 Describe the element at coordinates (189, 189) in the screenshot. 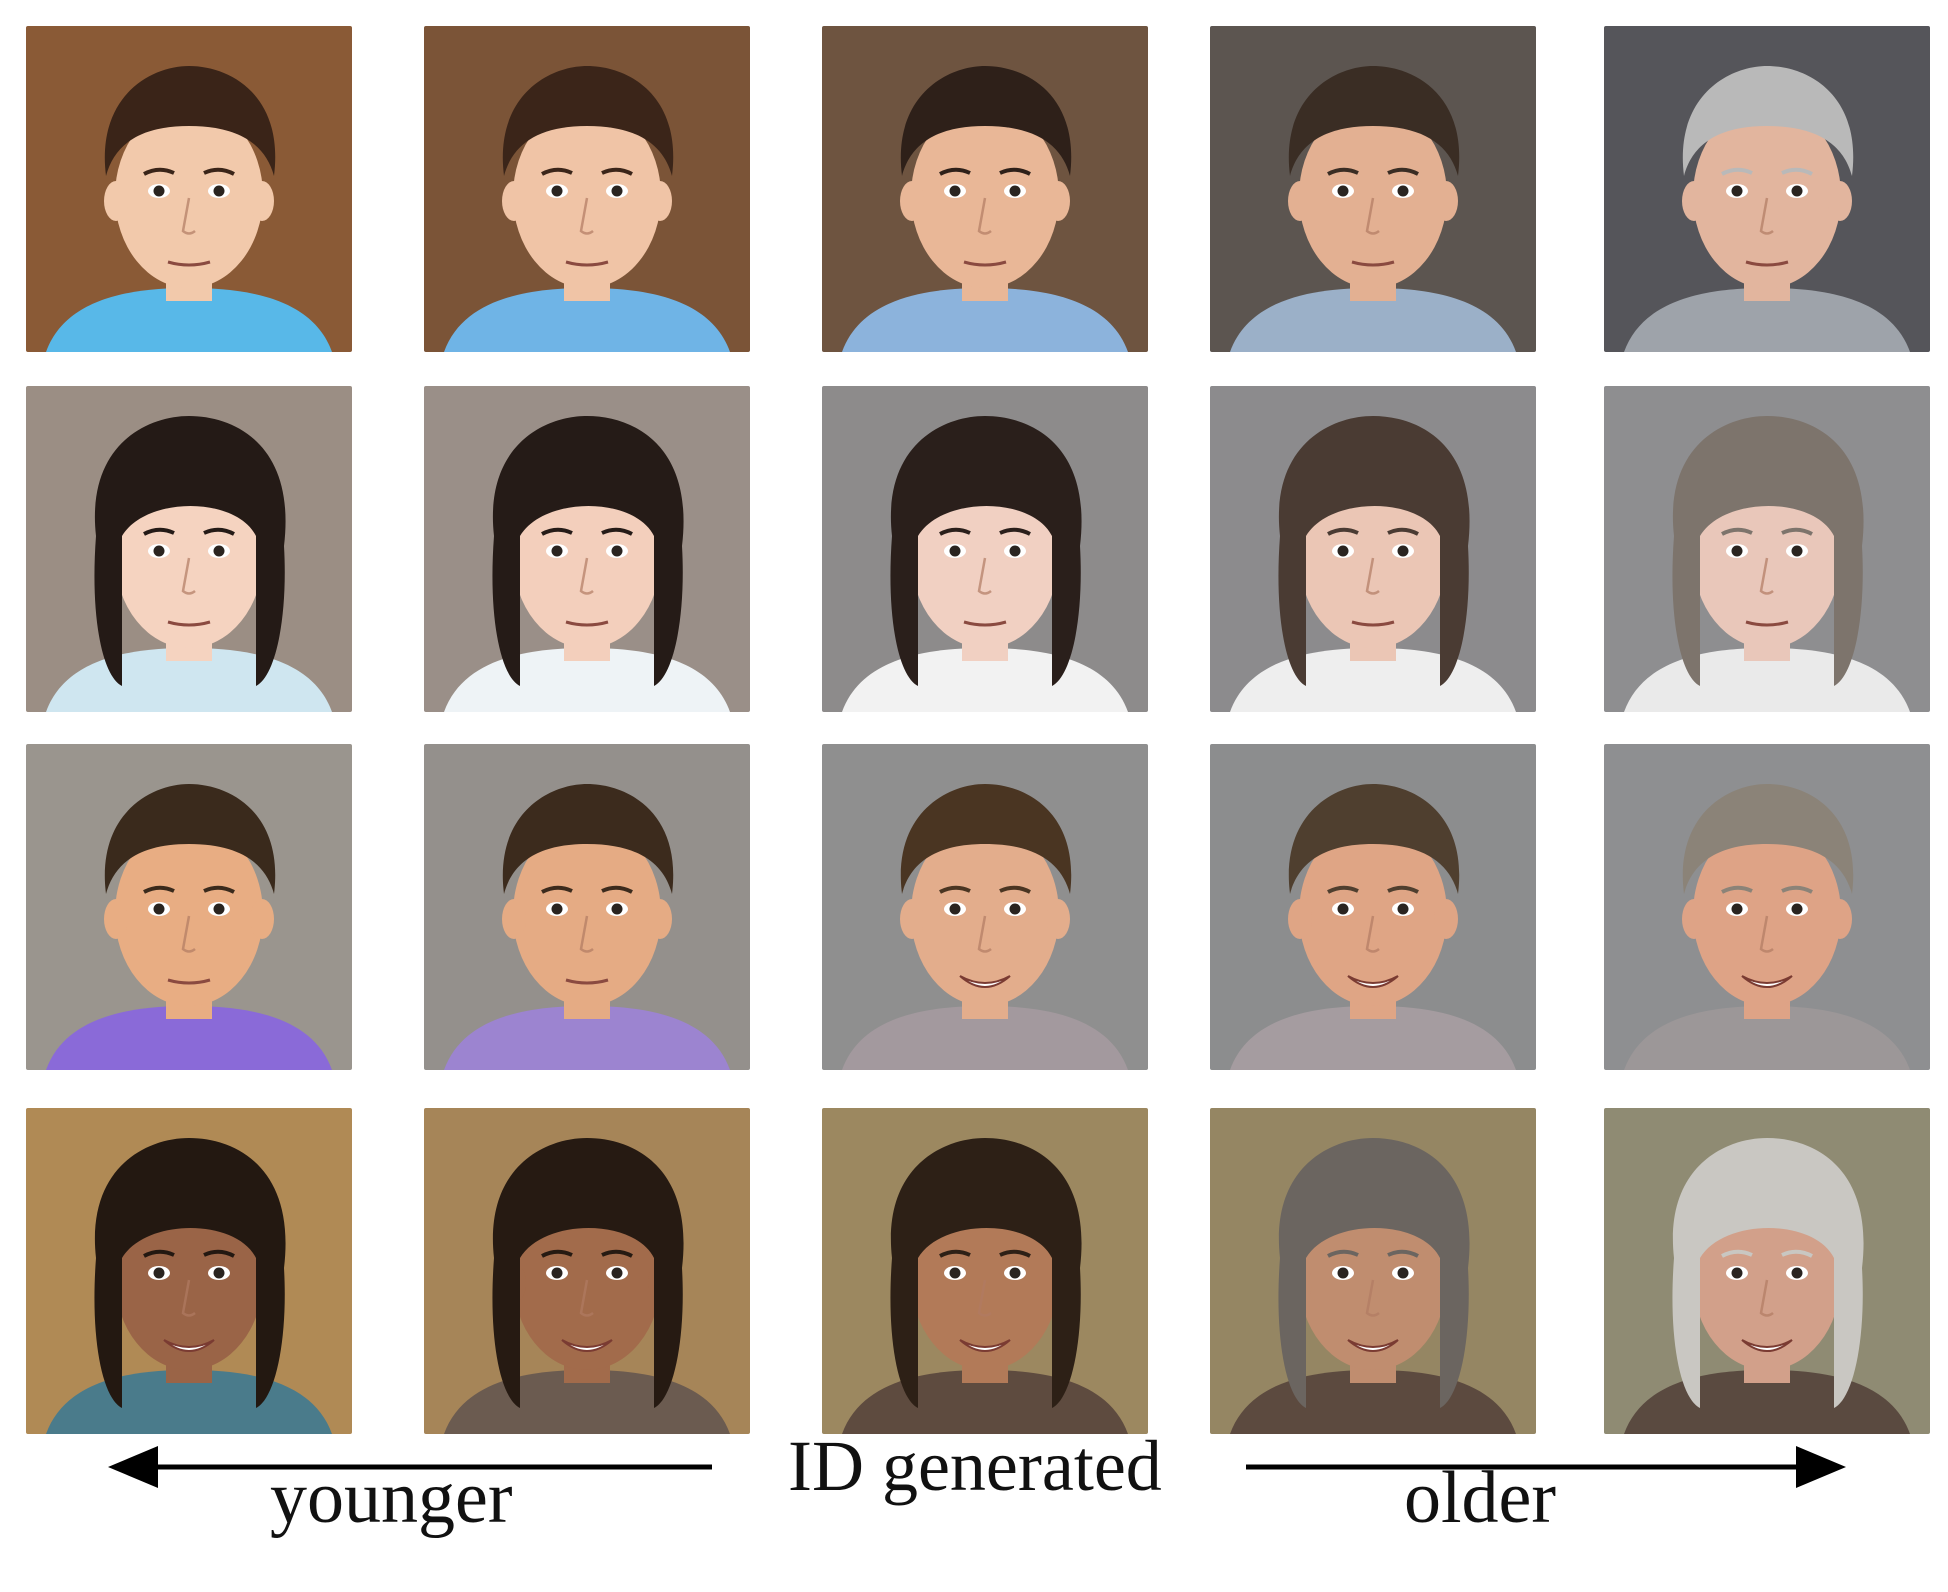

I see `face-image-row1-col1` at that location.